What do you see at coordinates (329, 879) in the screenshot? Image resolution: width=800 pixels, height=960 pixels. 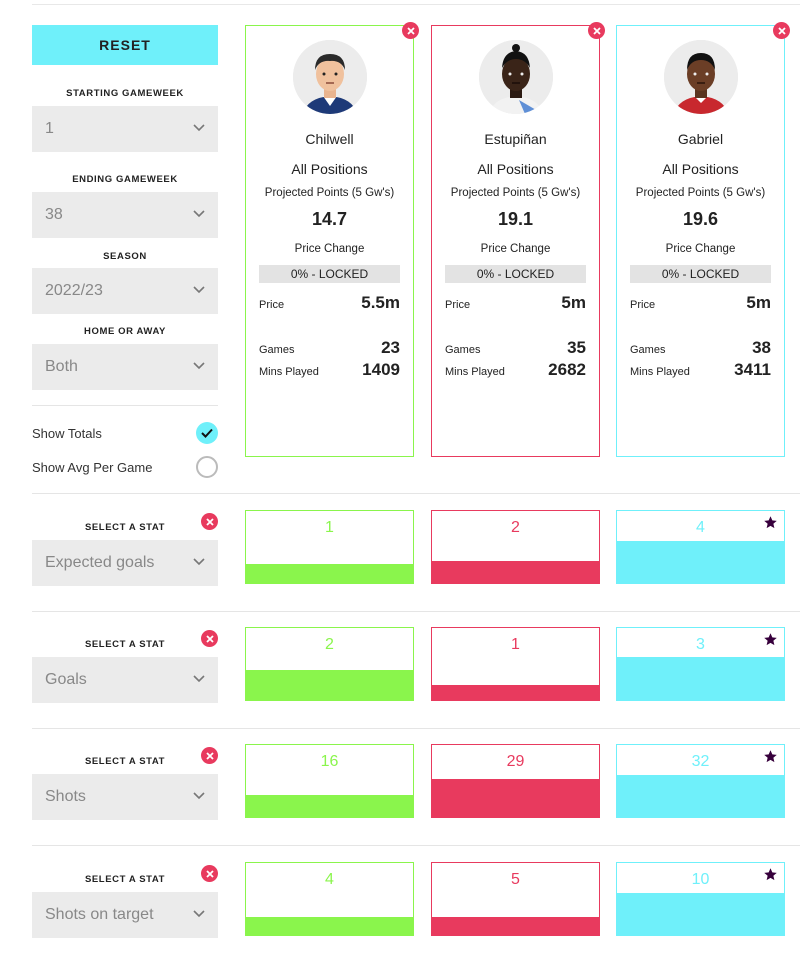 I see `stat-value: 4` at bounding box center [329, 879].